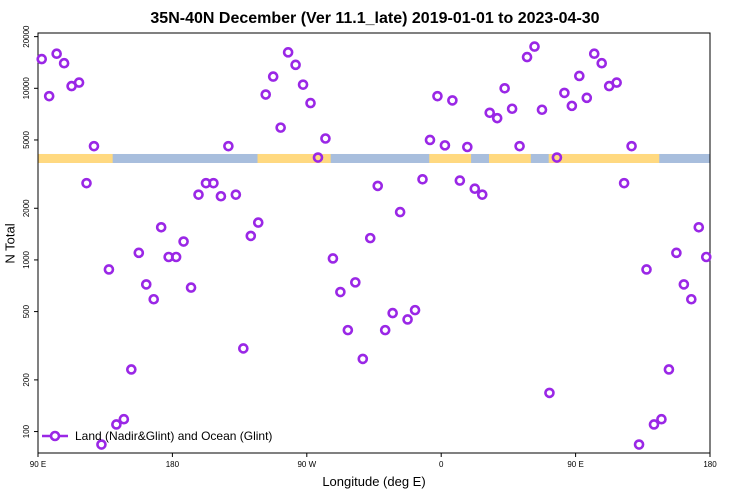 This screenshot has height=500, width=750. Describe the element at coordinates (55, 436) in the screenshot. I see `legend-marker` at that location.